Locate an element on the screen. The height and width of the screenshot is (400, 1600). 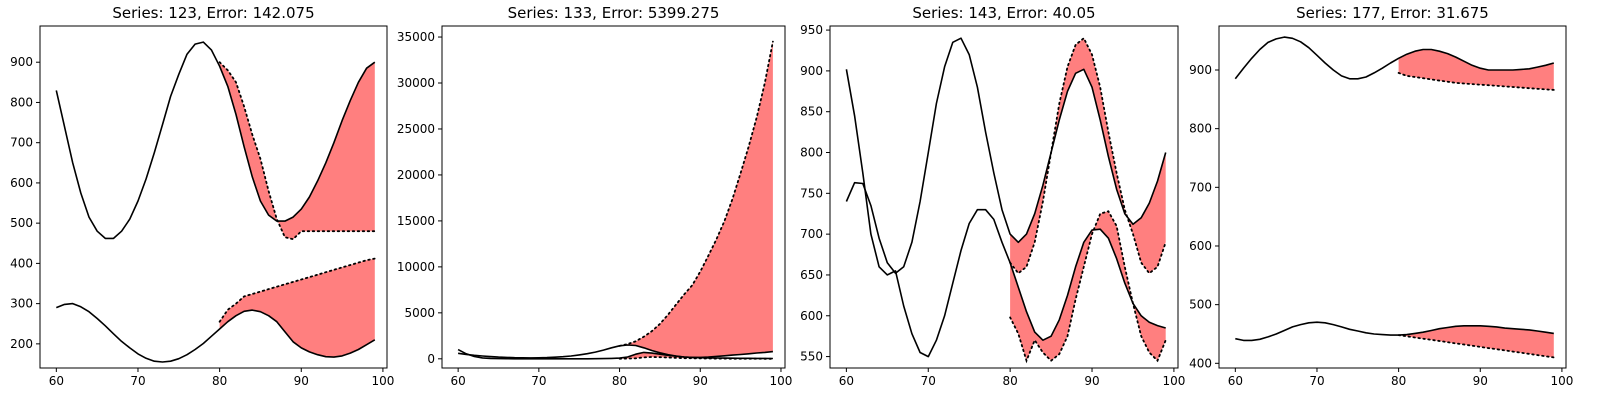
y-tick-label: 300 is located at coordinates (21, 304).